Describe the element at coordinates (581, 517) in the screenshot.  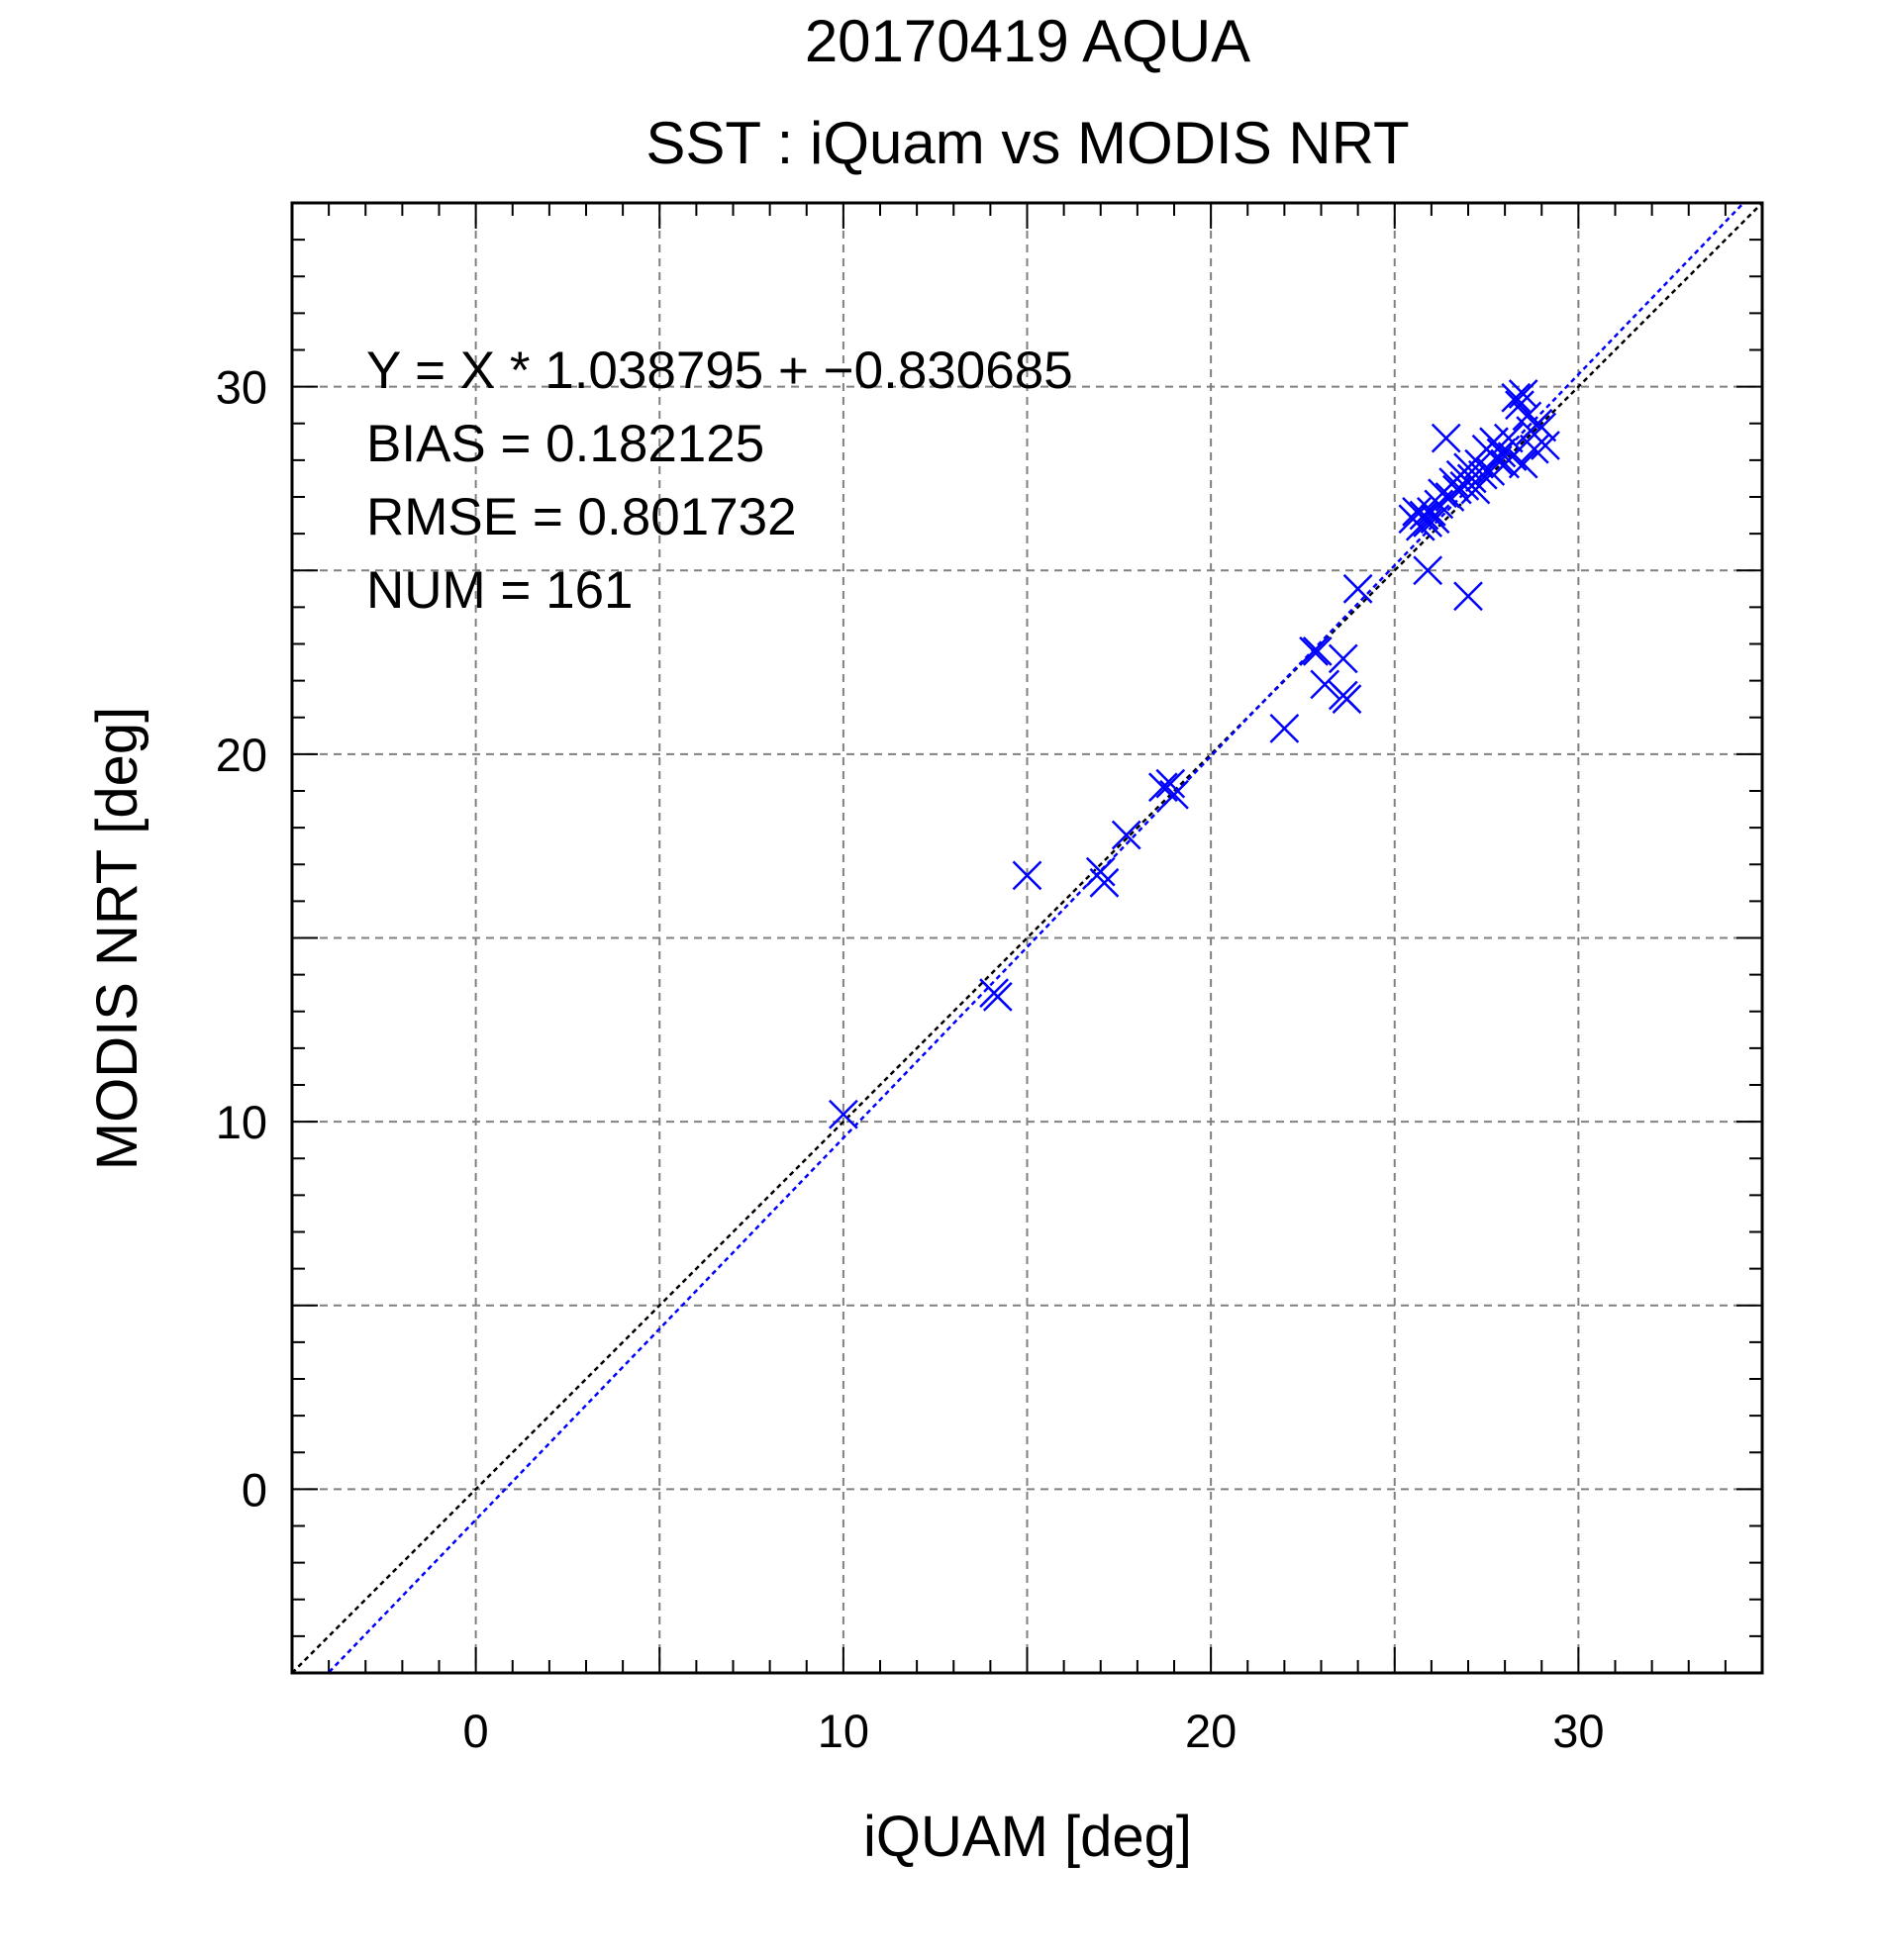
I see `stats-rmse: RMSE = 0.801732` at that location.